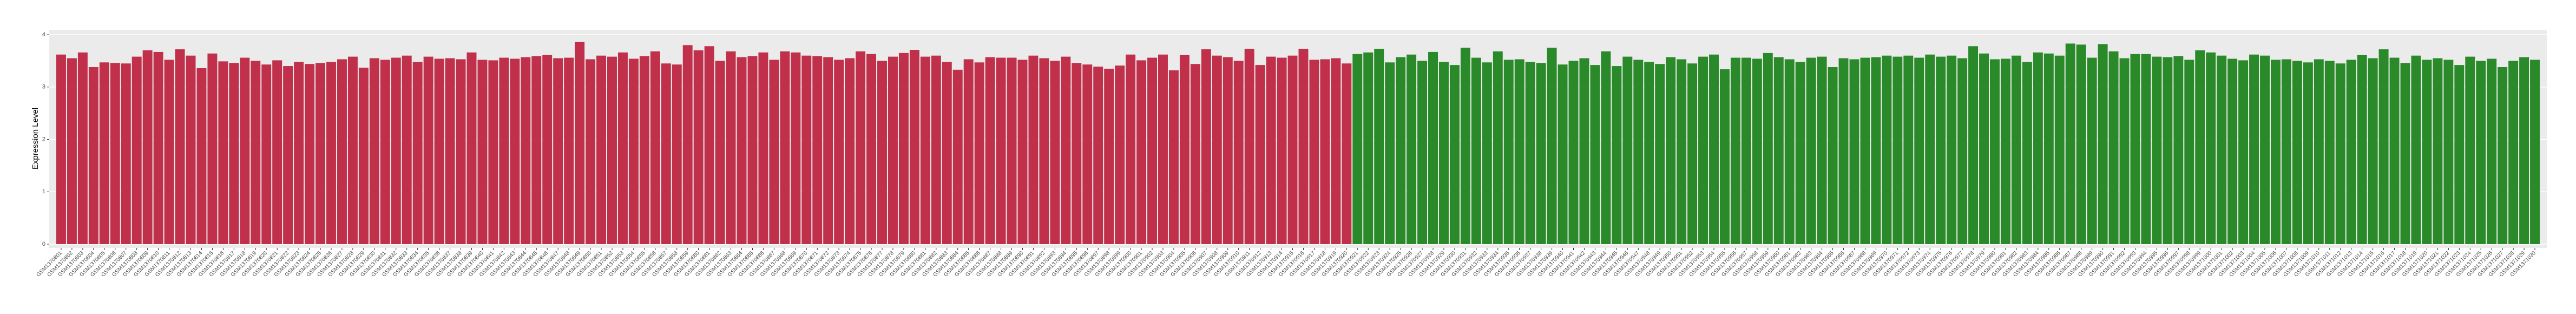  What do you see at coordinates (35, 138) in the screenshot?
I see `y-axis-label: Expression Level` at bounding box center [35, 138].